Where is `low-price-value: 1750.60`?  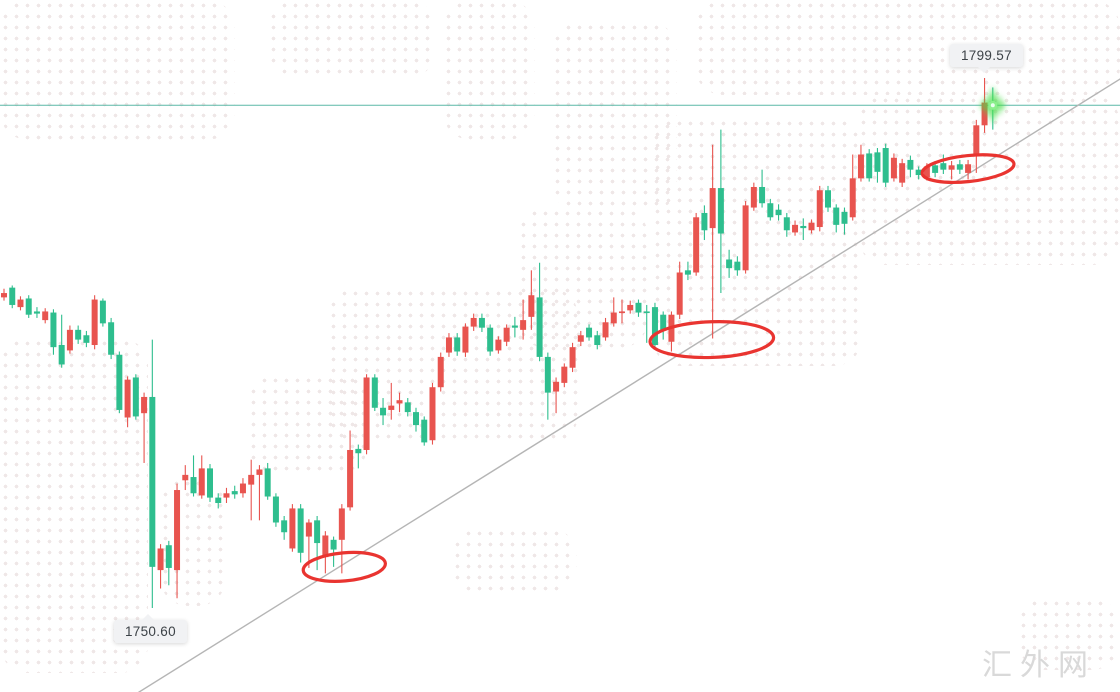 low-price-value: 1750.60 is located at coordinates (150, 631).